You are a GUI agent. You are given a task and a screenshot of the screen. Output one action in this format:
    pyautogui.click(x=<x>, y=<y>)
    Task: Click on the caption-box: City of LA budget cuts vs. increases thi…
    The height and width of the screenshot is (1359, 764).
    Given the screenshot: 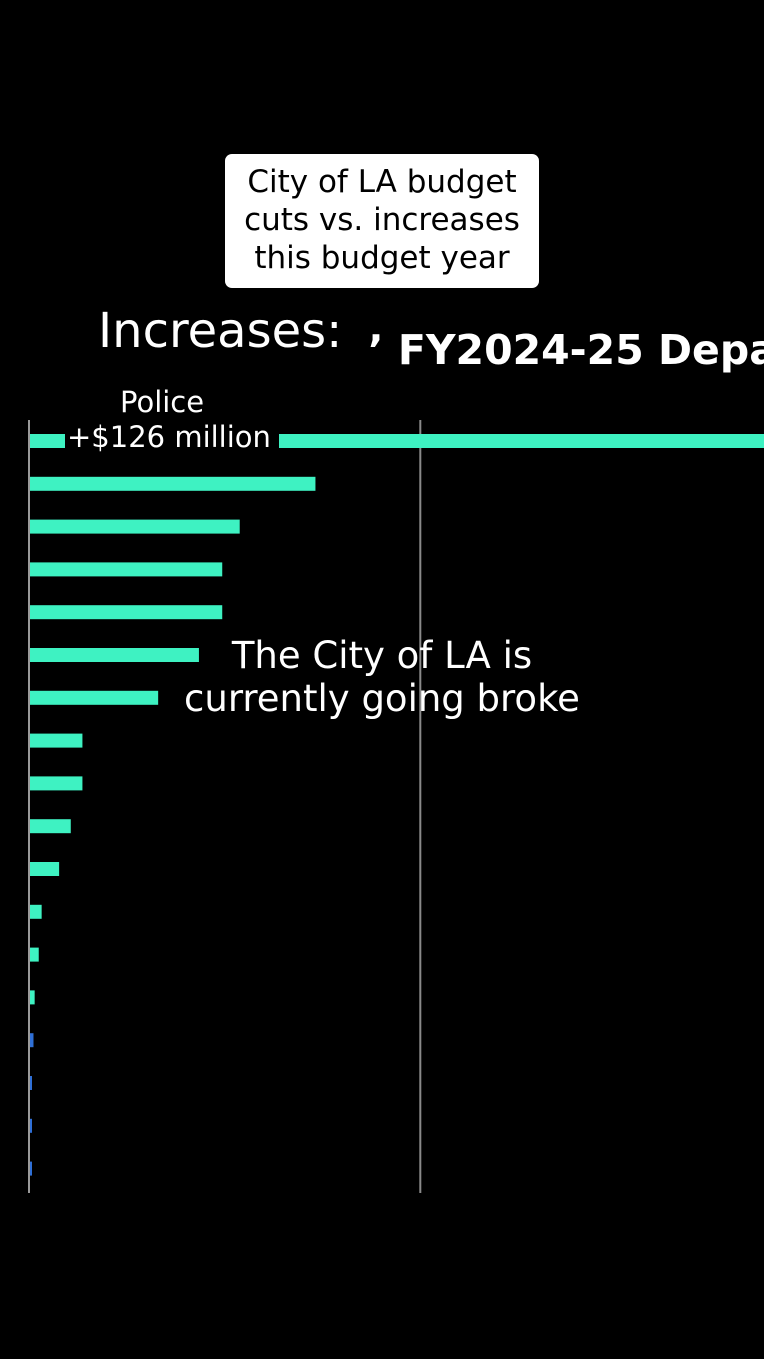 What is the action you would take?
    pyautogui.click(x=382, y=221)
    